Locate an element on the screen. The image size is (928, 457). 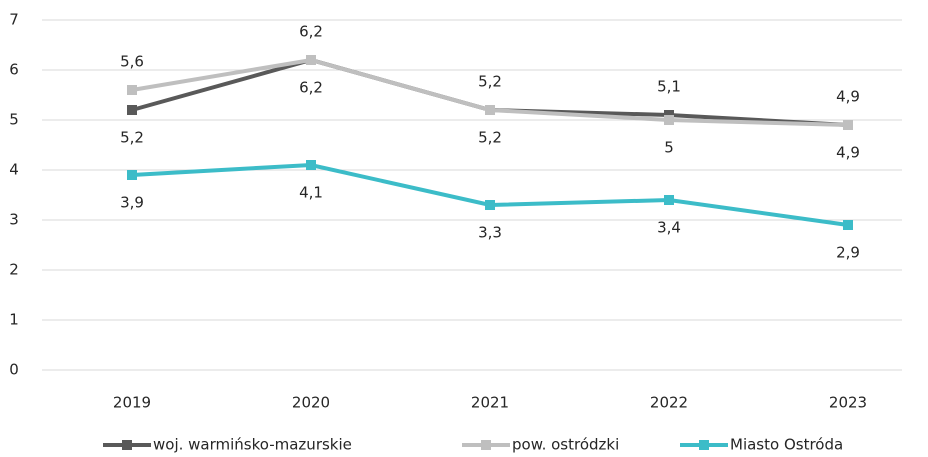
data-label: 5,6 is located at coordinates (132, 62).